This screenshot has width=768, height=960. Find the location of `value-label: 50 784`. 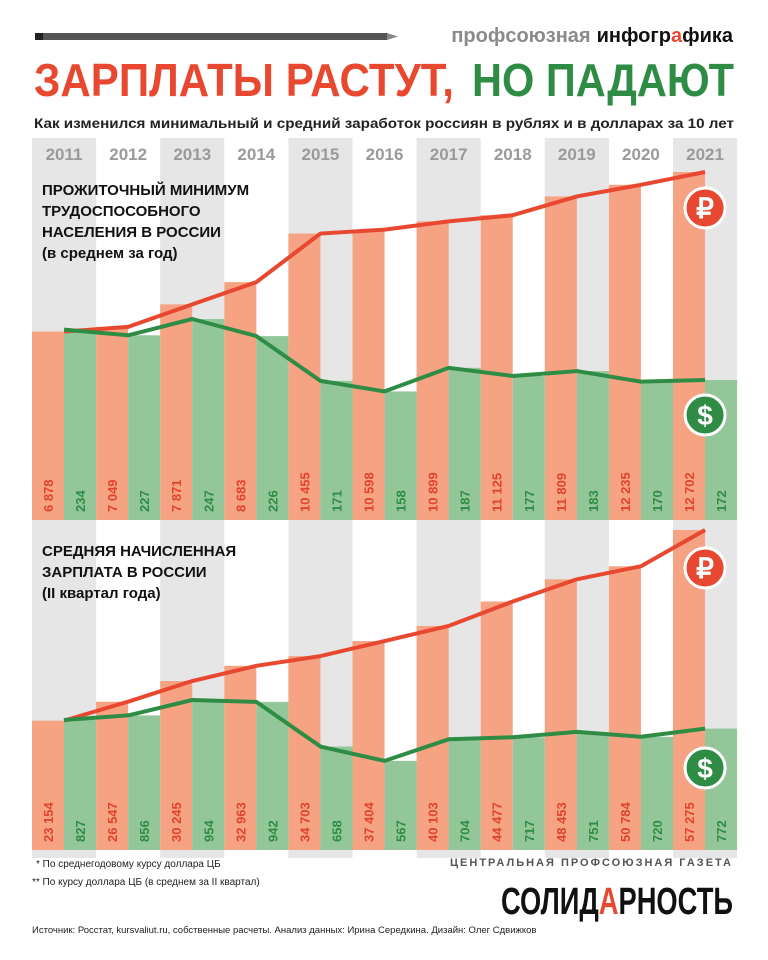

value-label: 50 784 is located at coordinates (625, 821).